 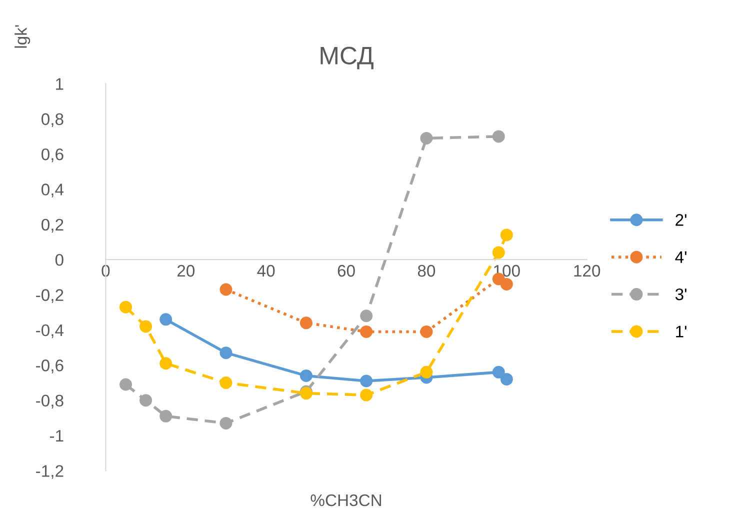 What do you see at coordinates (60, 84) in the screenshot?
I see `y-tick-label: 1` at bounding box center [60, 84].